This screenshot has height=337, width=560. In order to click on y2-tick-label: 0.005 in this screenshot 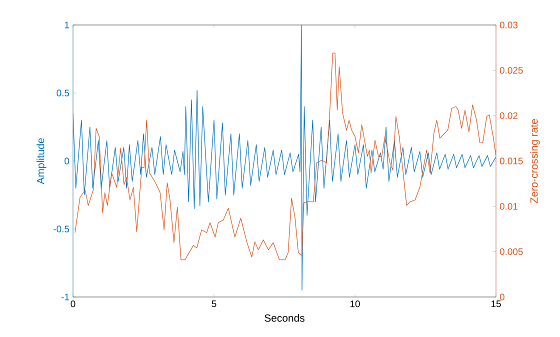, I will do `click(511, 252)`.